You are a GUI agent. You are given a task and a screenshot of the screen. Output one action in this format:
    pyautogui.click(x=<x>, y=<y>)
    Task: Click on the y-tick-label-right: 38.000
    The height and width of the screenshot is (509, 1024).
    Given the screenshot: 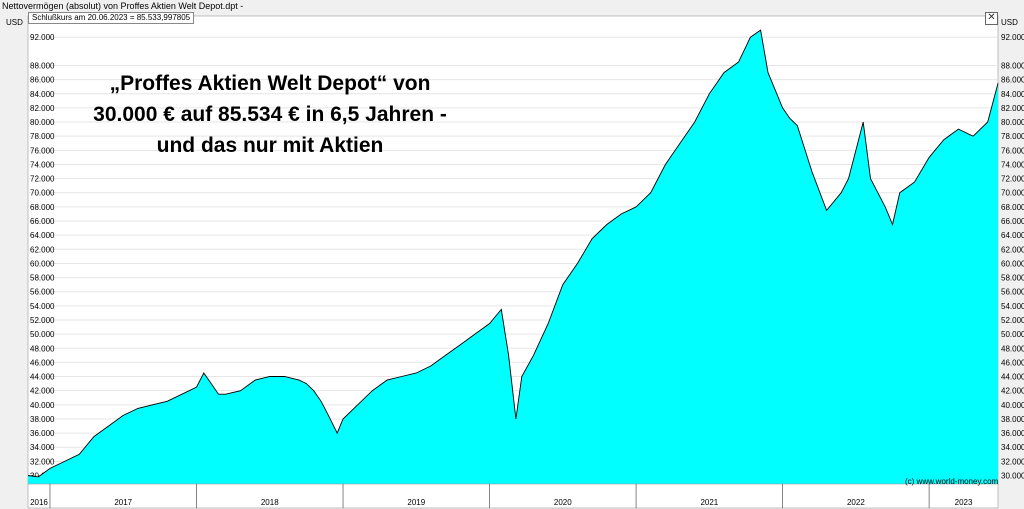 What is the action you would take?
    pyautogui.click(x=1012, y=419)
    